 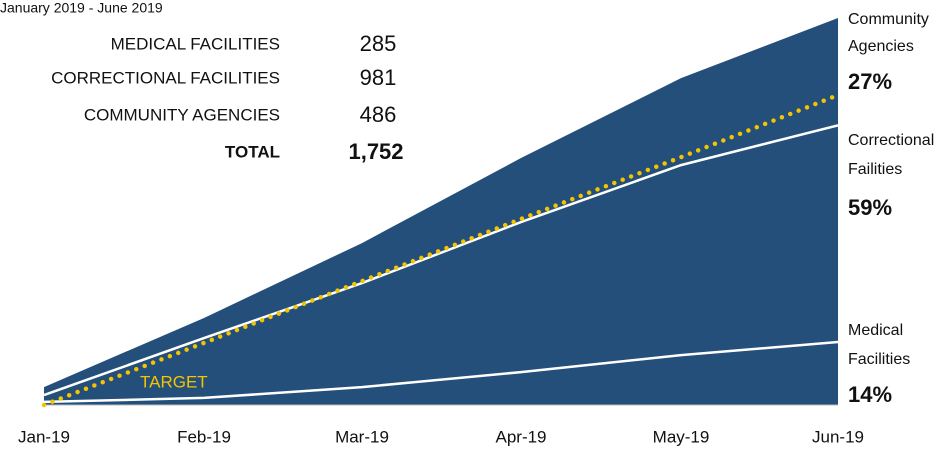 I want to click on summary-value: 486, so click(x=378, y=114).